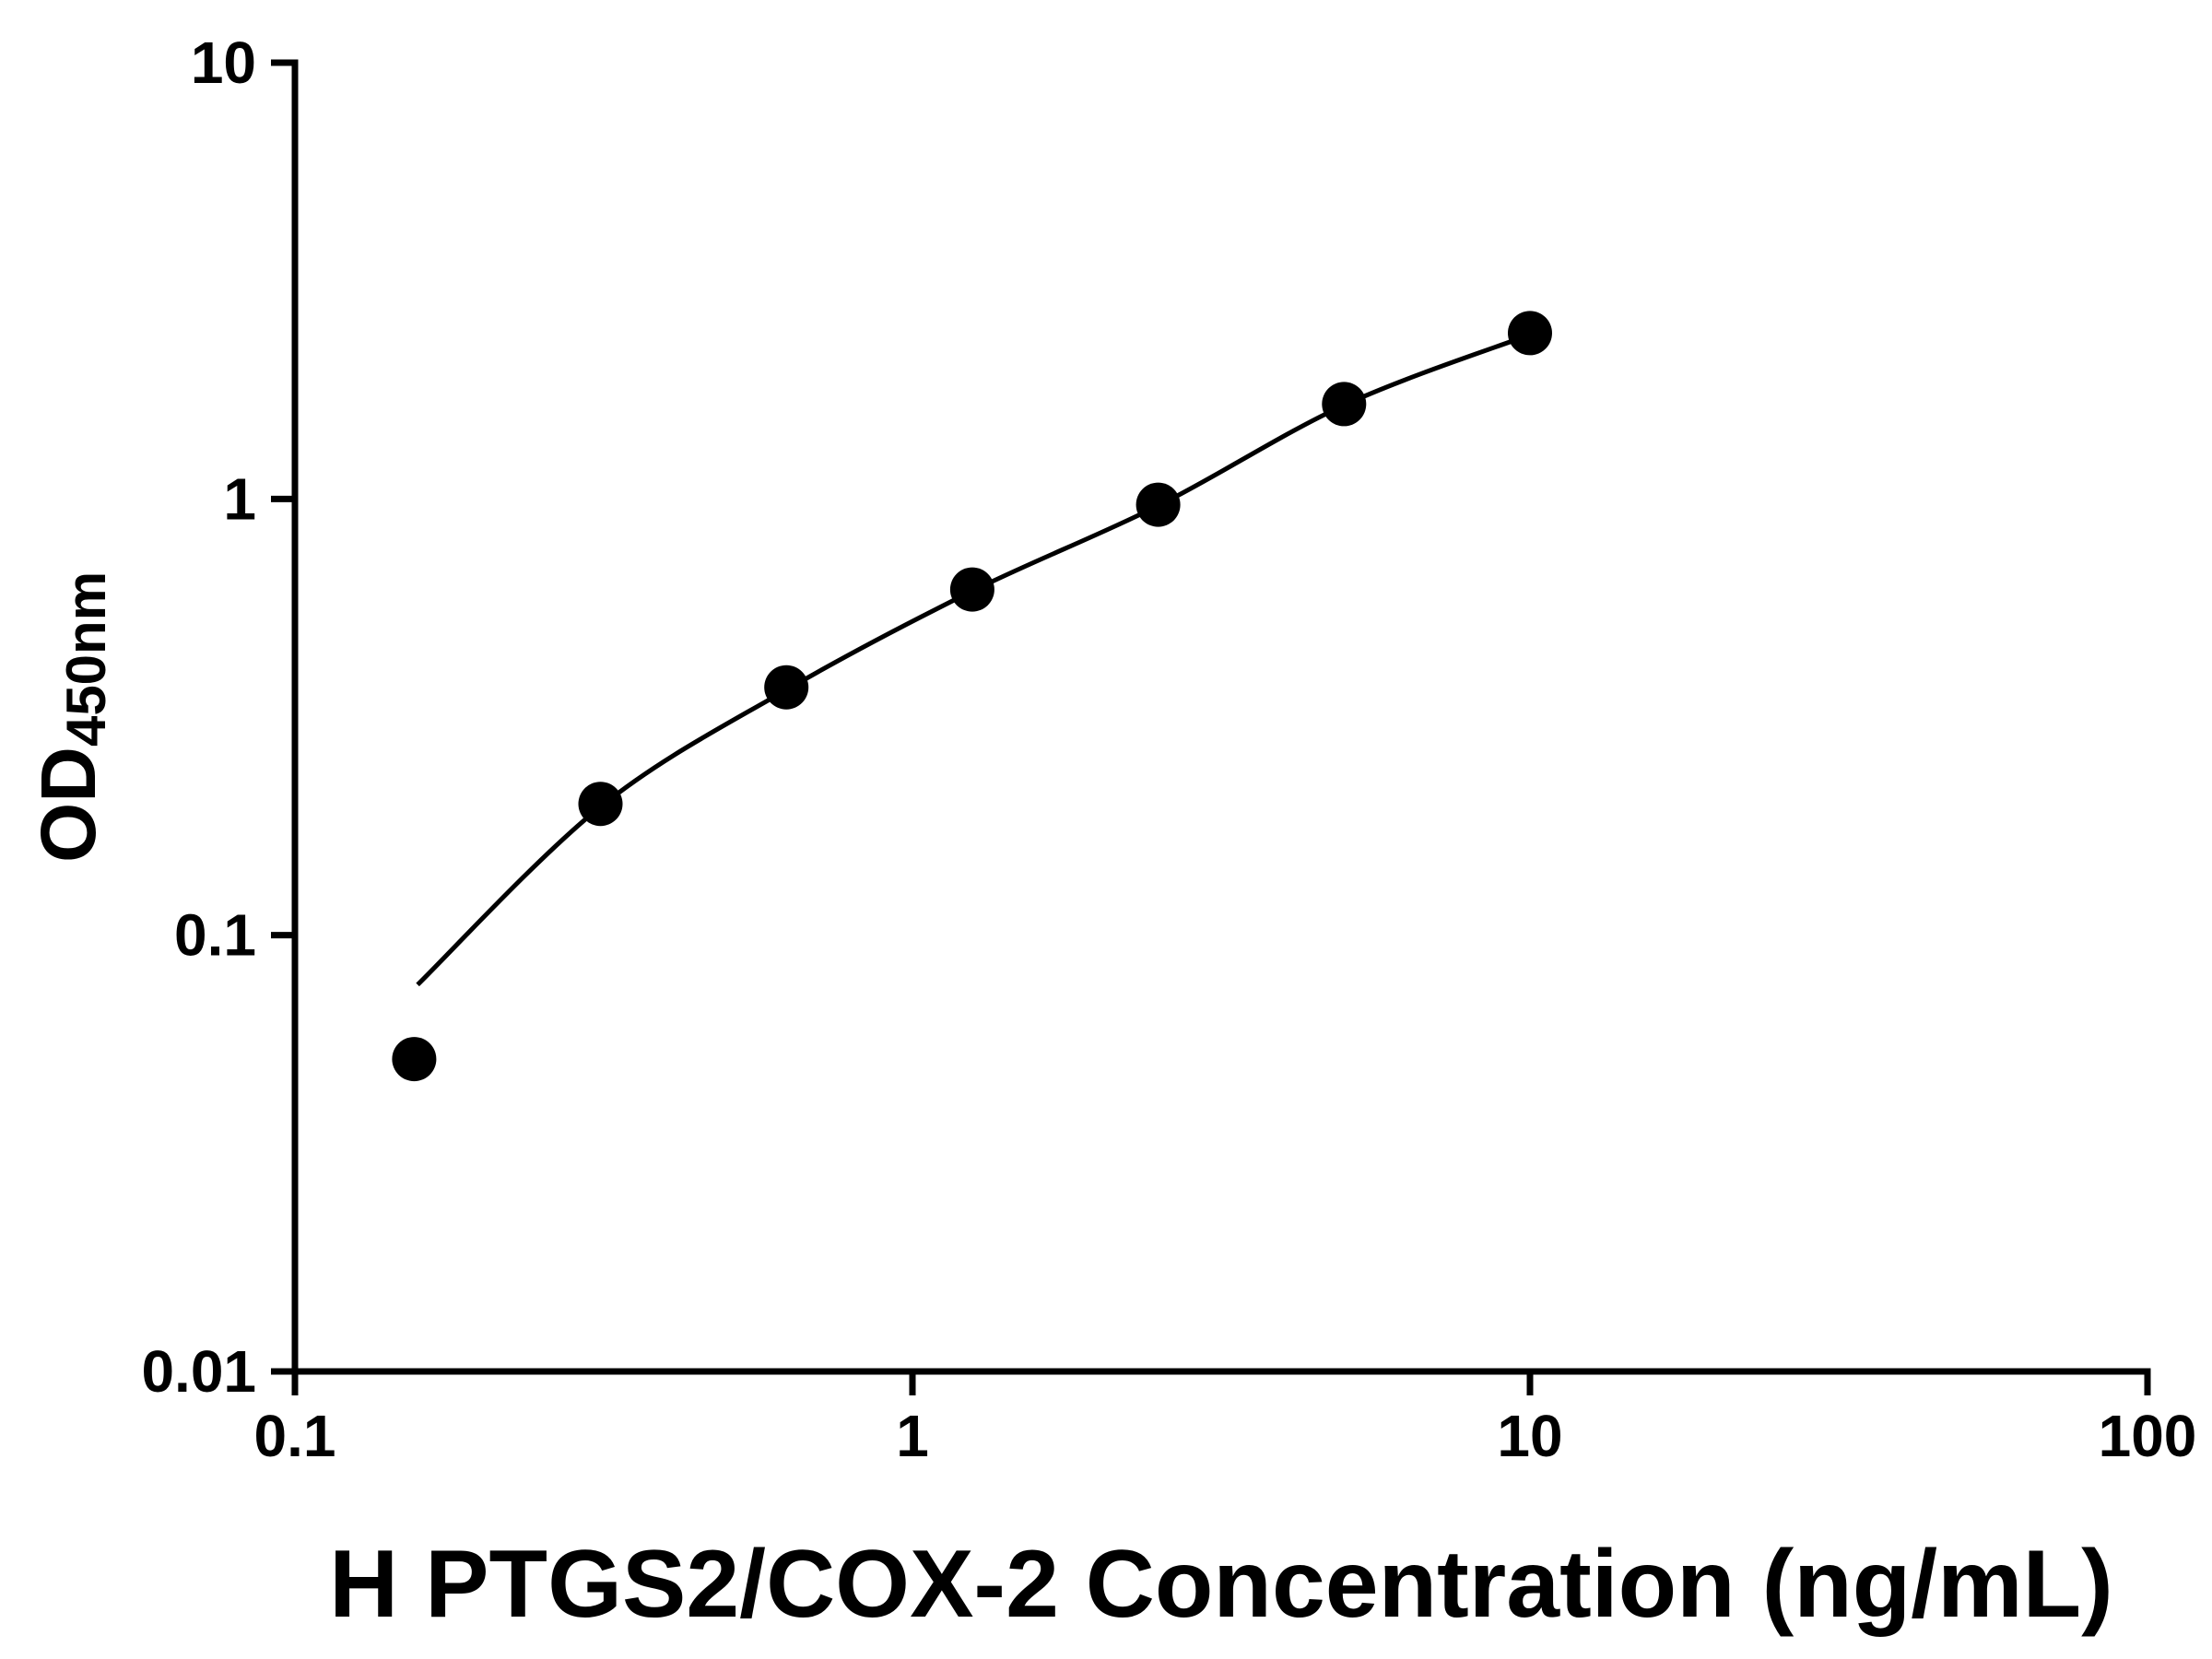  Describe the element at coordinates (198, 1371) in the screenshot. I see `y-tick-label: 0.01` at that location.